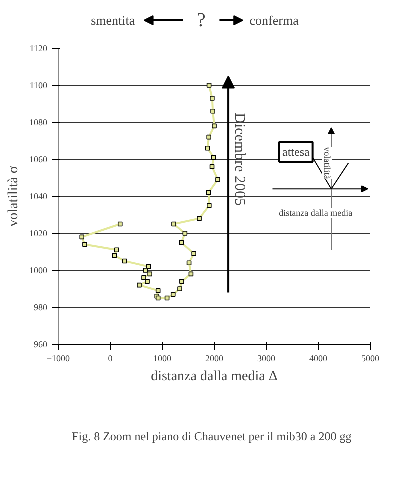 The image size is (400, 484). Describe the element at coordinates (327, 163) in the screenshot. I see `annotation: volatilità` at that location.